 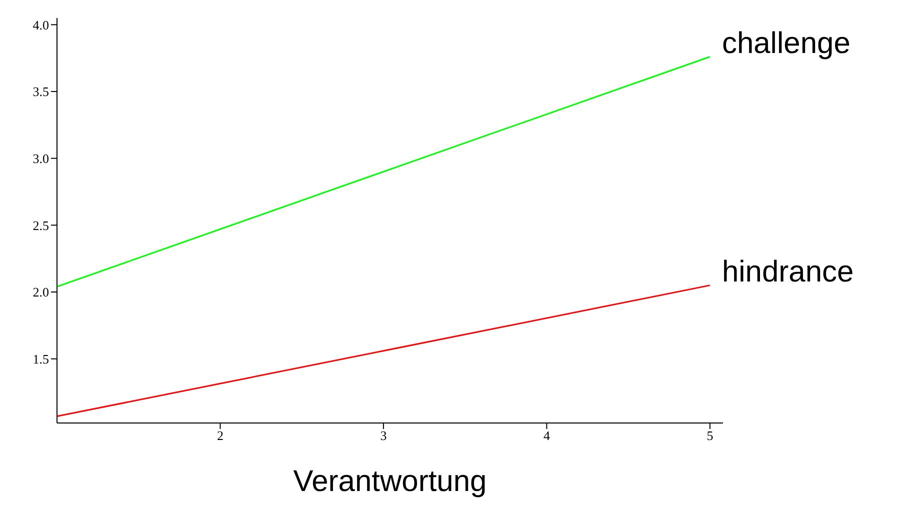 I want to click on x-axis-title: Verantwortung, so click(x=390, y=481).